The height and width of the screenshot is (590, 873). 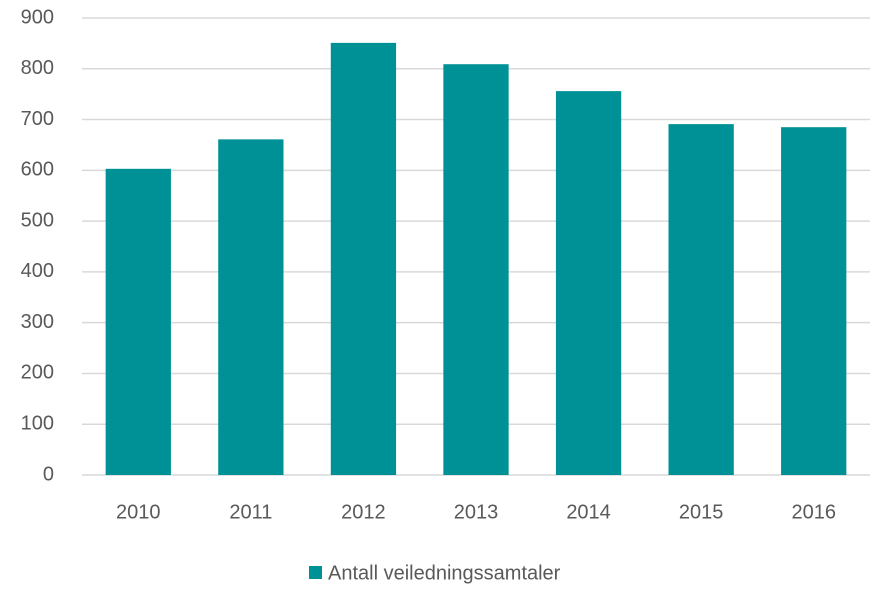 I want to click on y-tick-label: 700, so click(x=37, y=119).